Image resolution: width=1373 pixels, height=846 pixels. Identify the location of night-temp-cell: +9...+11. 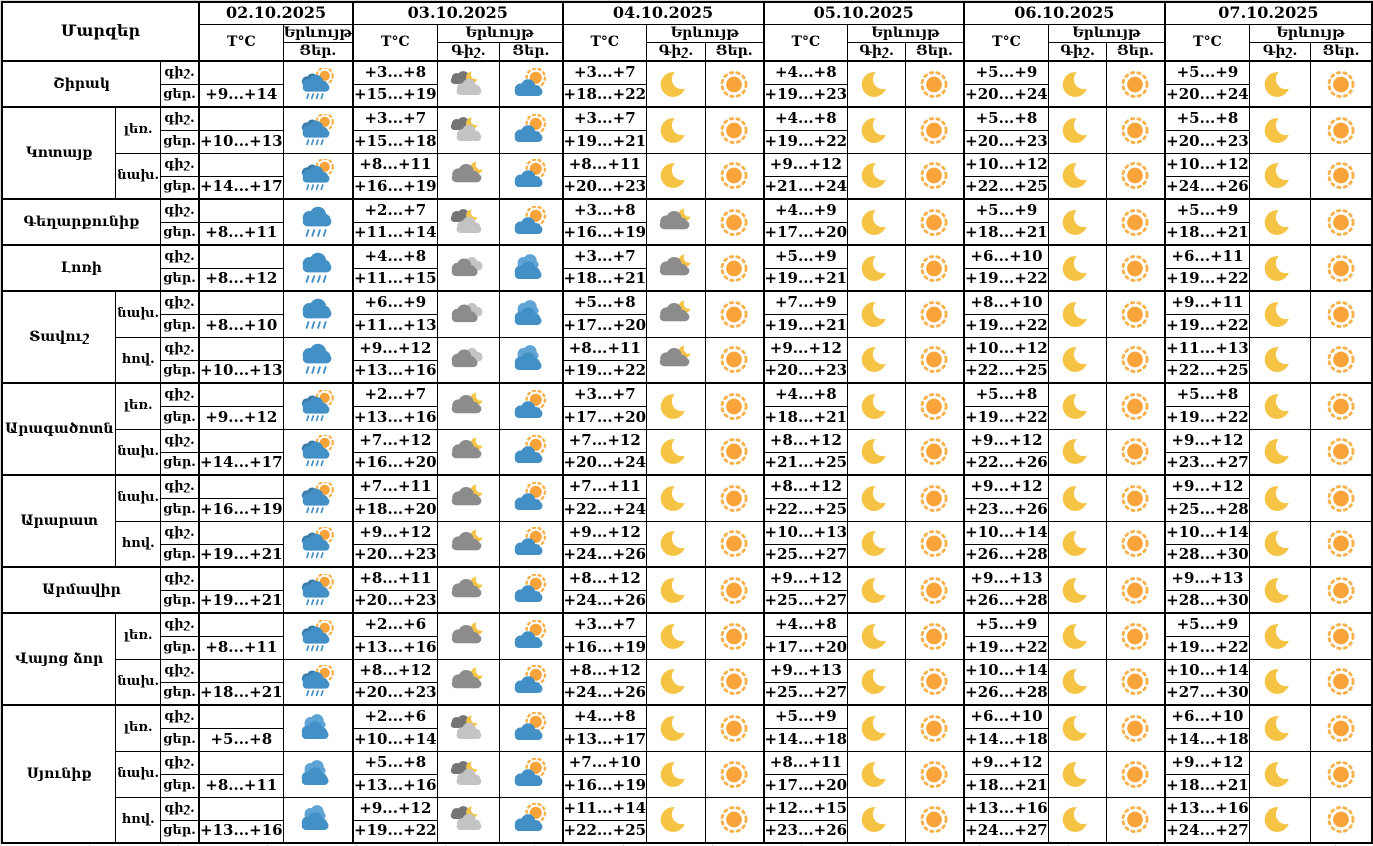
(1207, 302).